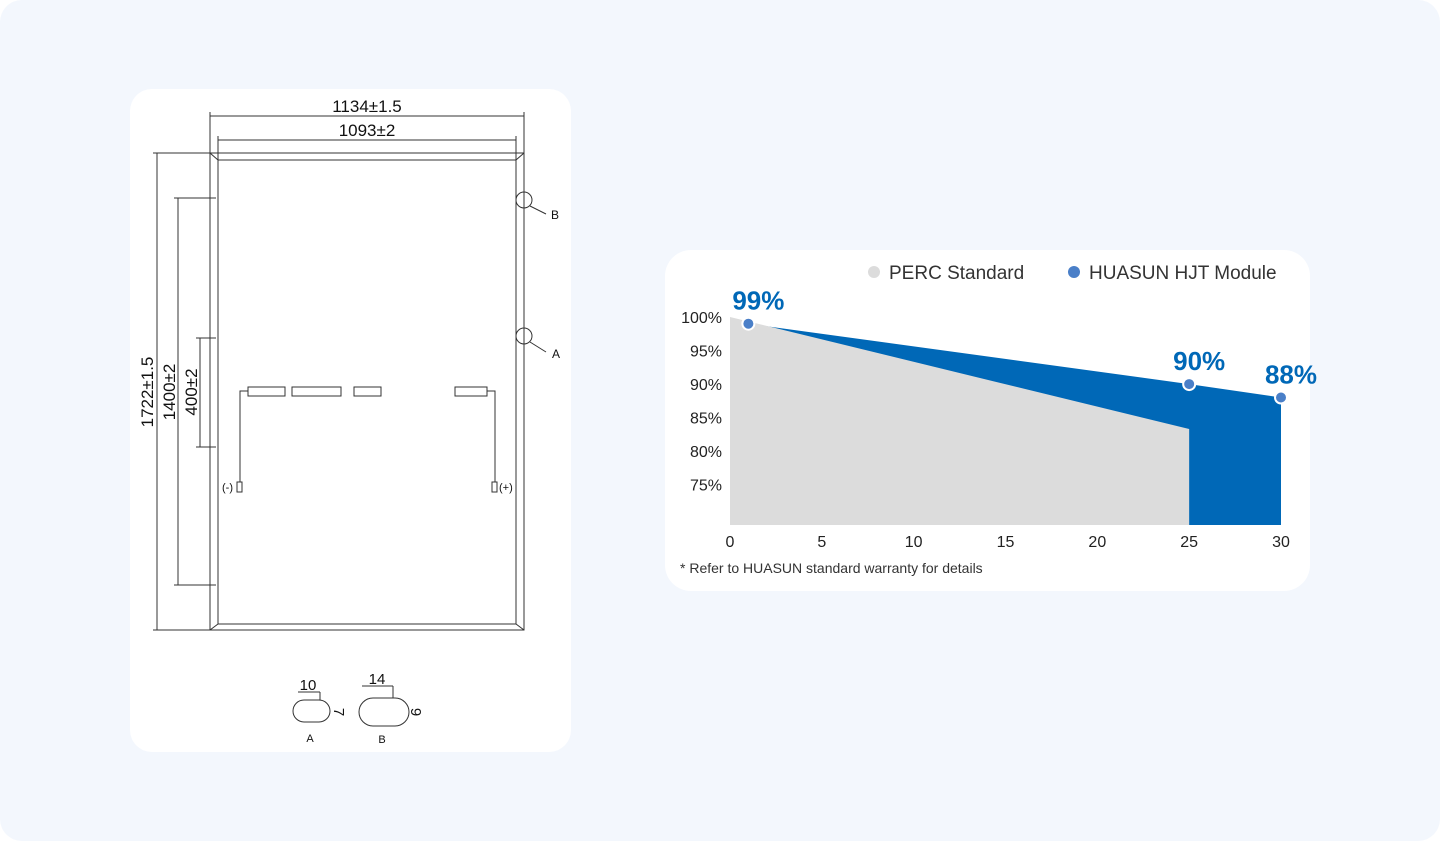 The image size is (1440, 841). What do you see at coordinates (338, 712) in the screenshot?
I see `dim-label: 7` at bounding box center [338, 712].